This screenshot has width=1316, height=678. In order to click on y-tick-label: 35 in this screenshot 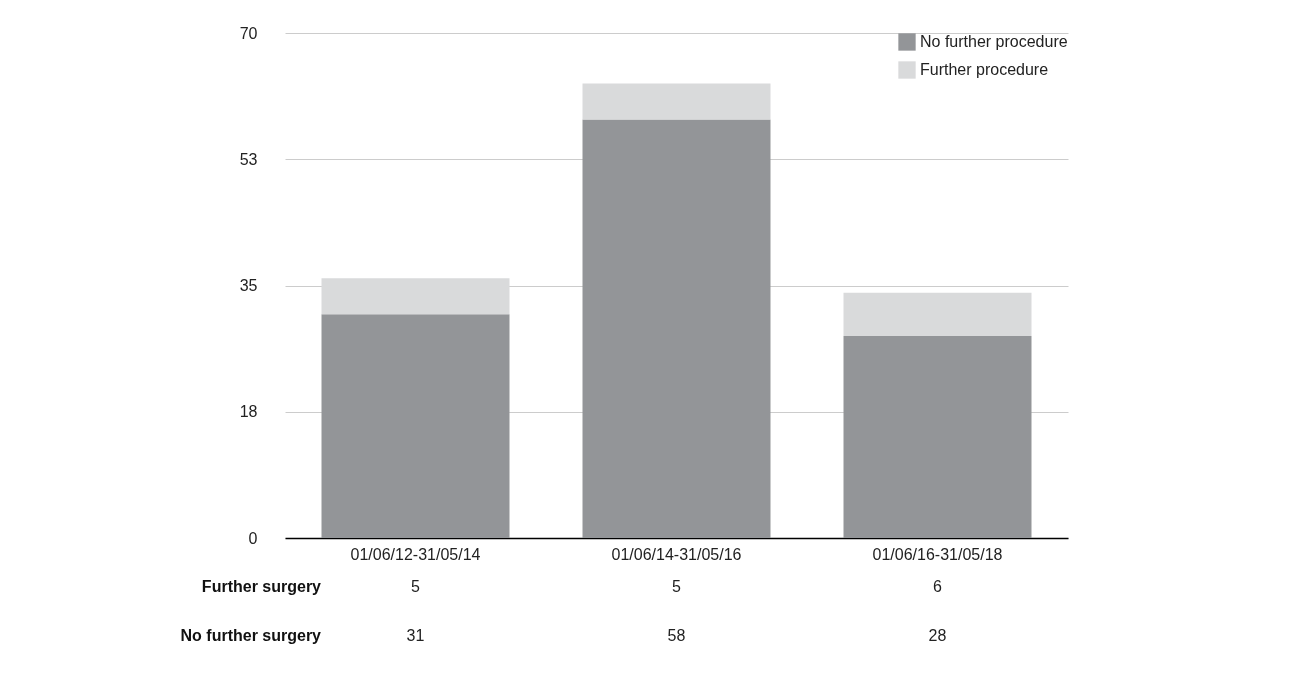, I will do `click(248, 285)`.